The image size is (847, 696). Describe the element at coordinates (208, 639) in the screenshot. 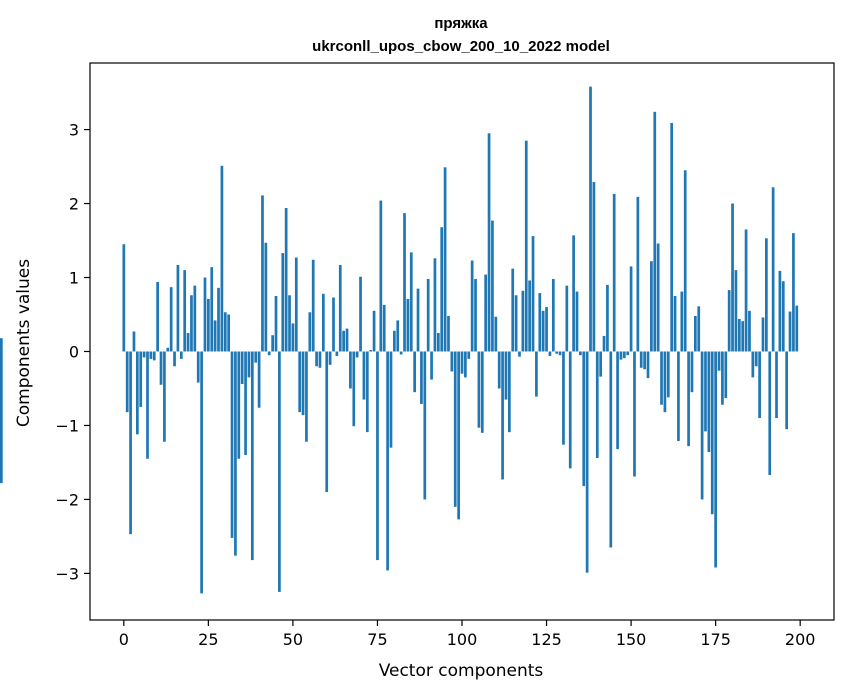

I see `x-tick-label: 25` at that location.